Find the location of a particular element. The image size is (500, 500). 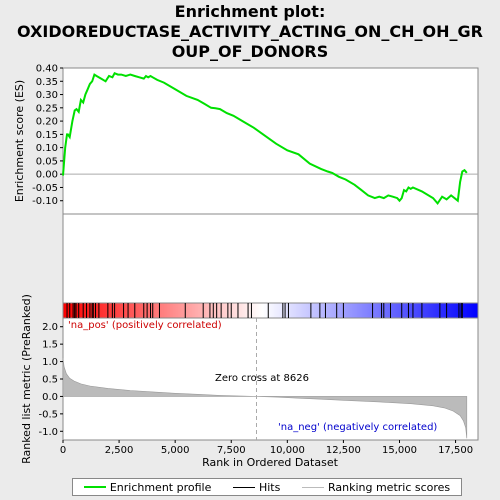

legend-item-enrichment: Enrichment profile is located at coordinates (147, 487).